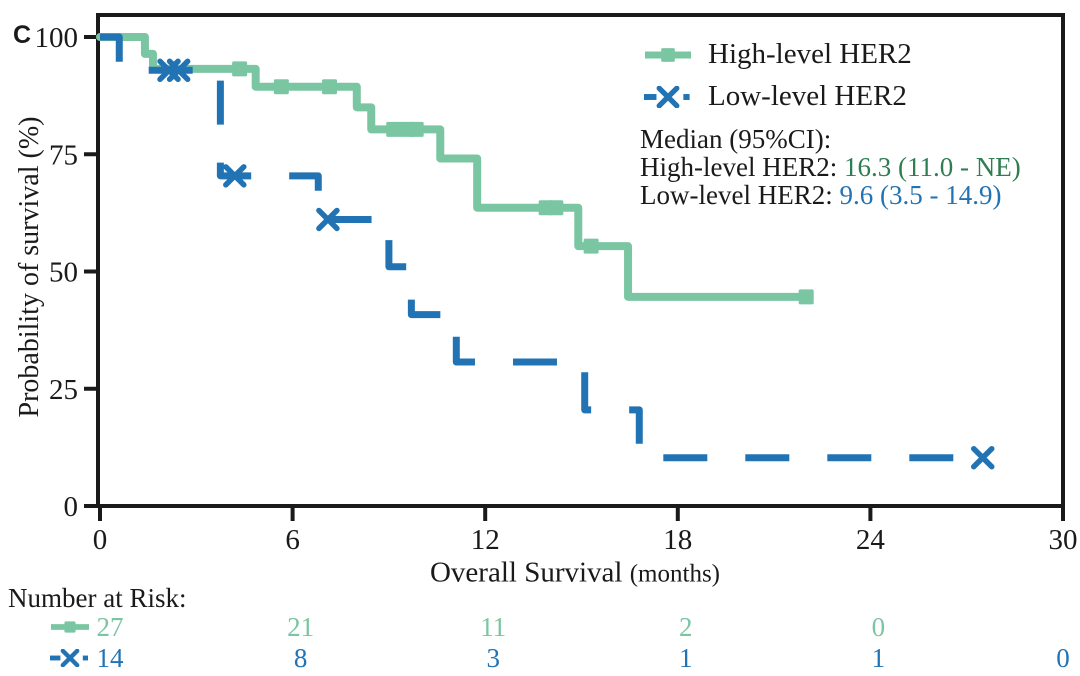  What do you see at coordinates (677, 540) in the screenshot?
I see `x-tick-label: 18` at bounding box center [677, 540].